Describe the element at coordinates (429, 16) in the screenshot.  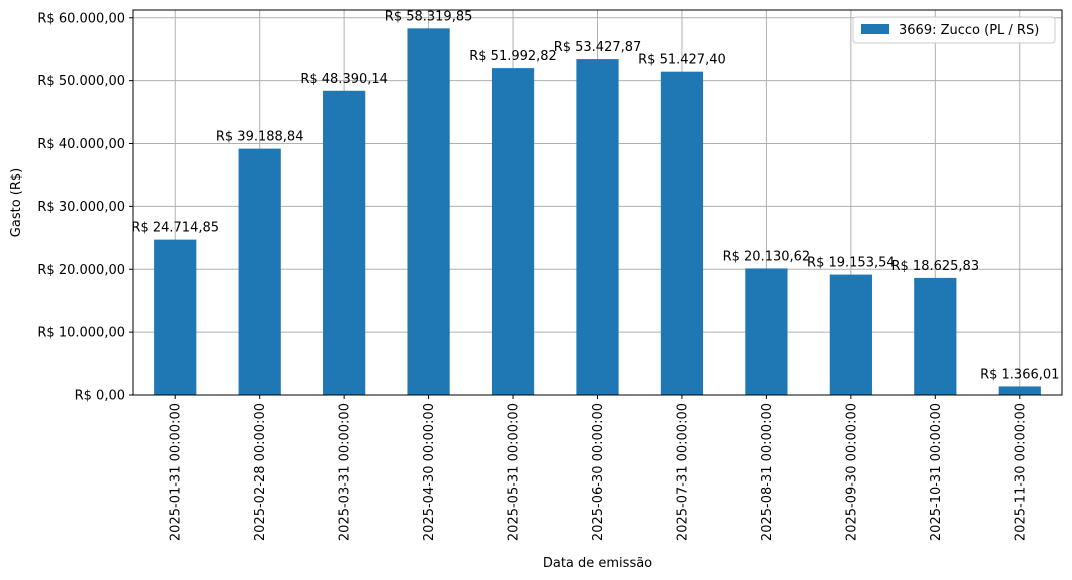
I see `bar-value-label: R$ 58.319,85` at that location.